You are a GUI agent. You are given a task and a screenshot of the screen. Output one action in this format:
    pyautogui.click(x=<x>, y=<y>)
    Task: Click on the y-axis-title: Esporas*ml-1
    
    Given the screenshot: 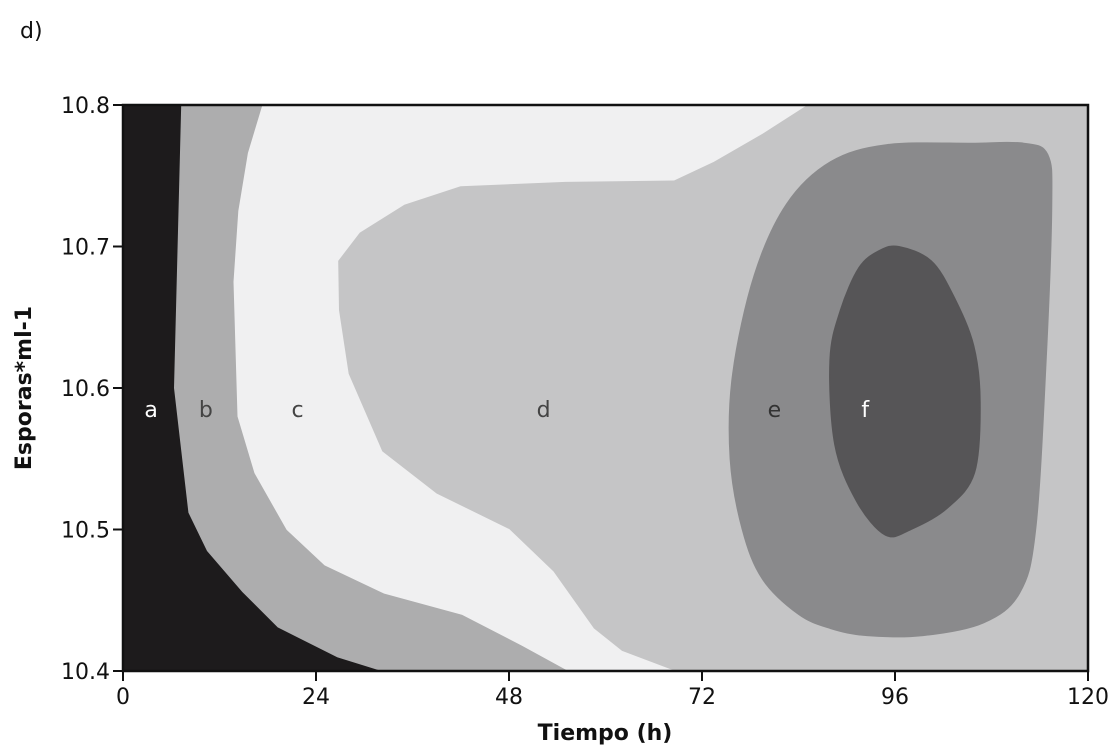 What is the action you would take?
    pyautogui.click(x=24, y=388)
    